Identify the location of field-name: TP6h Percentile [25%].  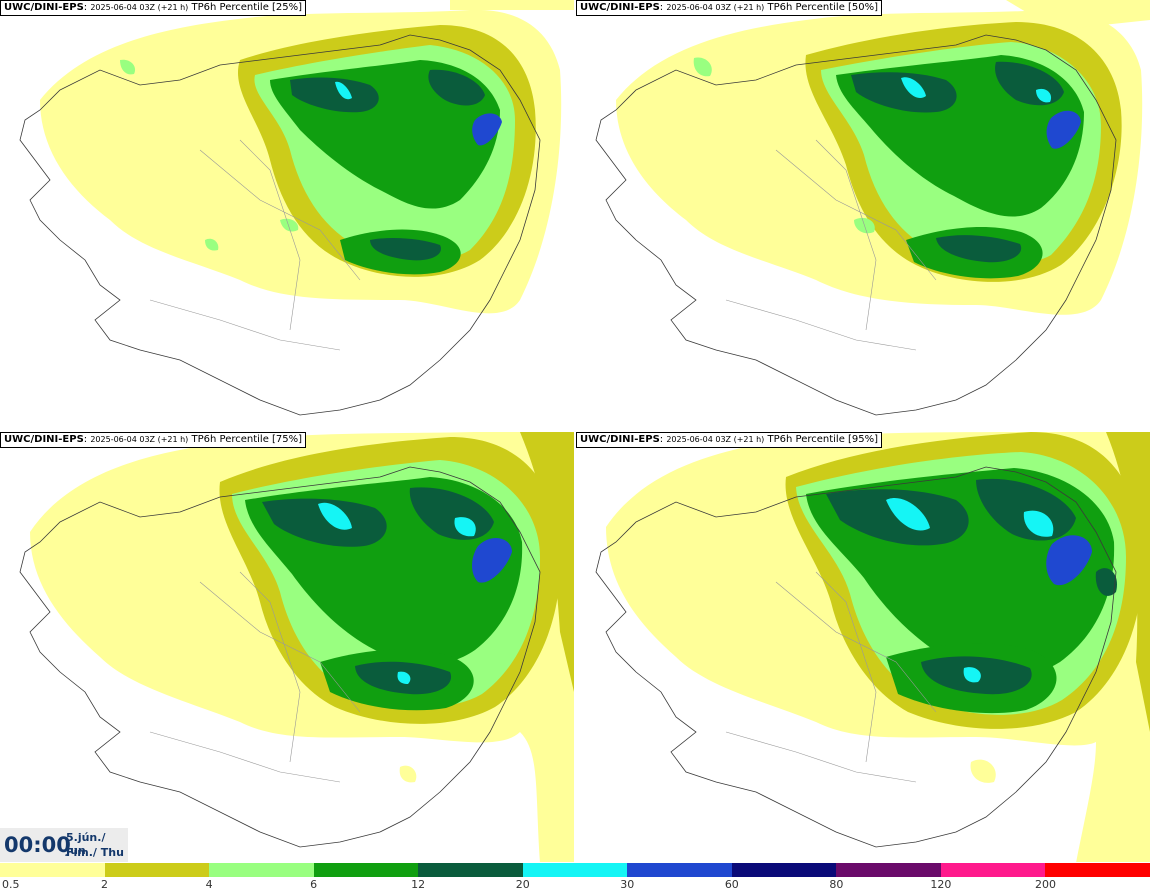
(247, 7).